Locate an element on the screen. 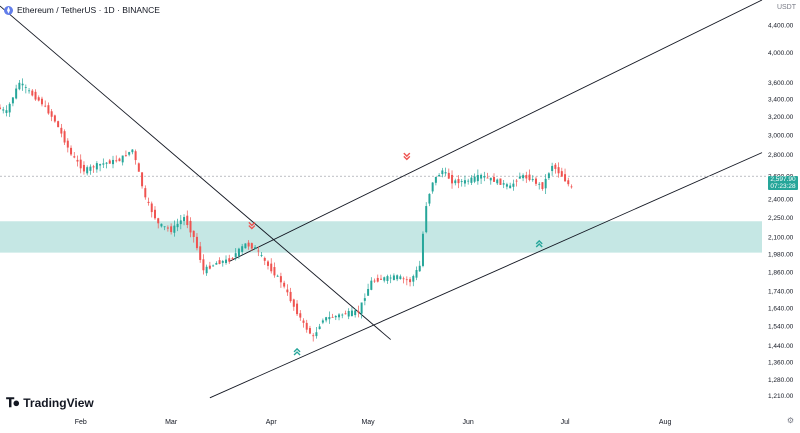 The image size is (800, 433). price-tick-label: 1,740.00 is located at coordinates (781, 292).